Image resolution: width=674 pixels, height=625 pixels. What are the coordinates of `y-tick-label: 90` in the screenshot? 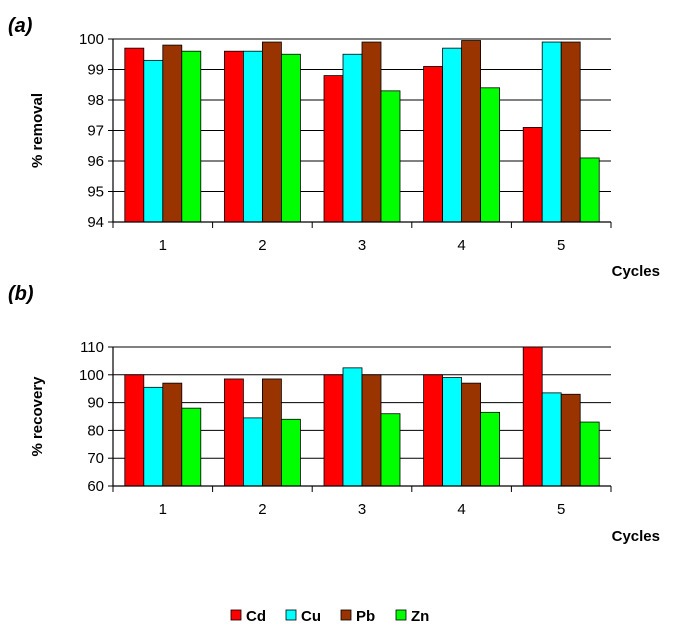 It's located at (95, 403).